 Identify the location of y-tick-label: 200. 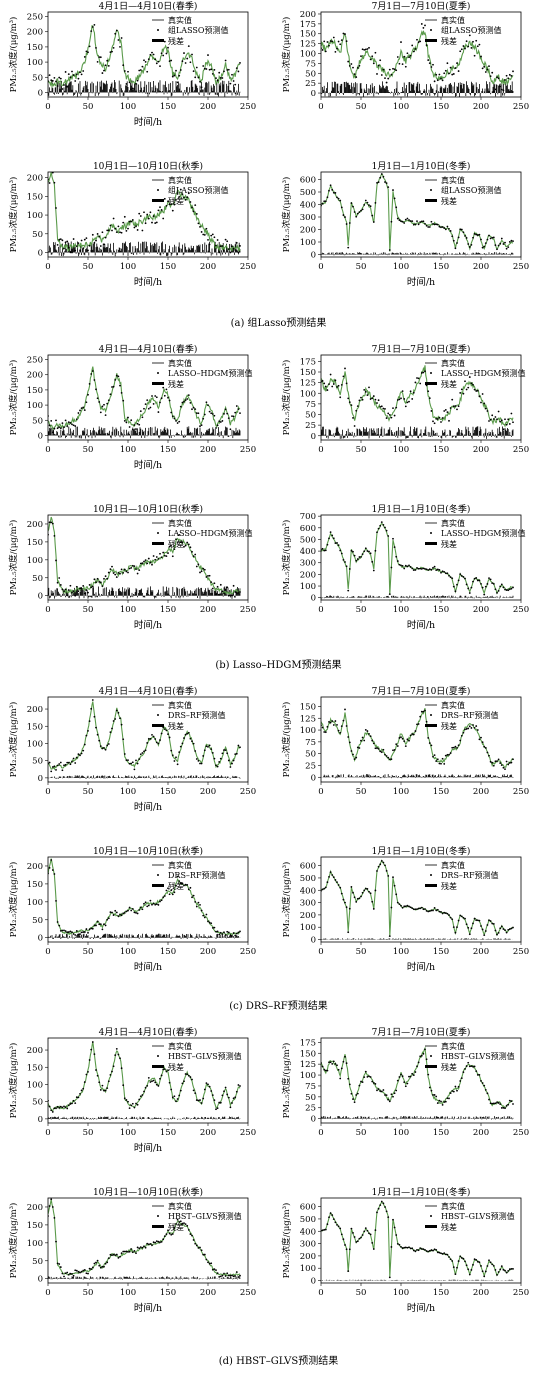
(35, 525).